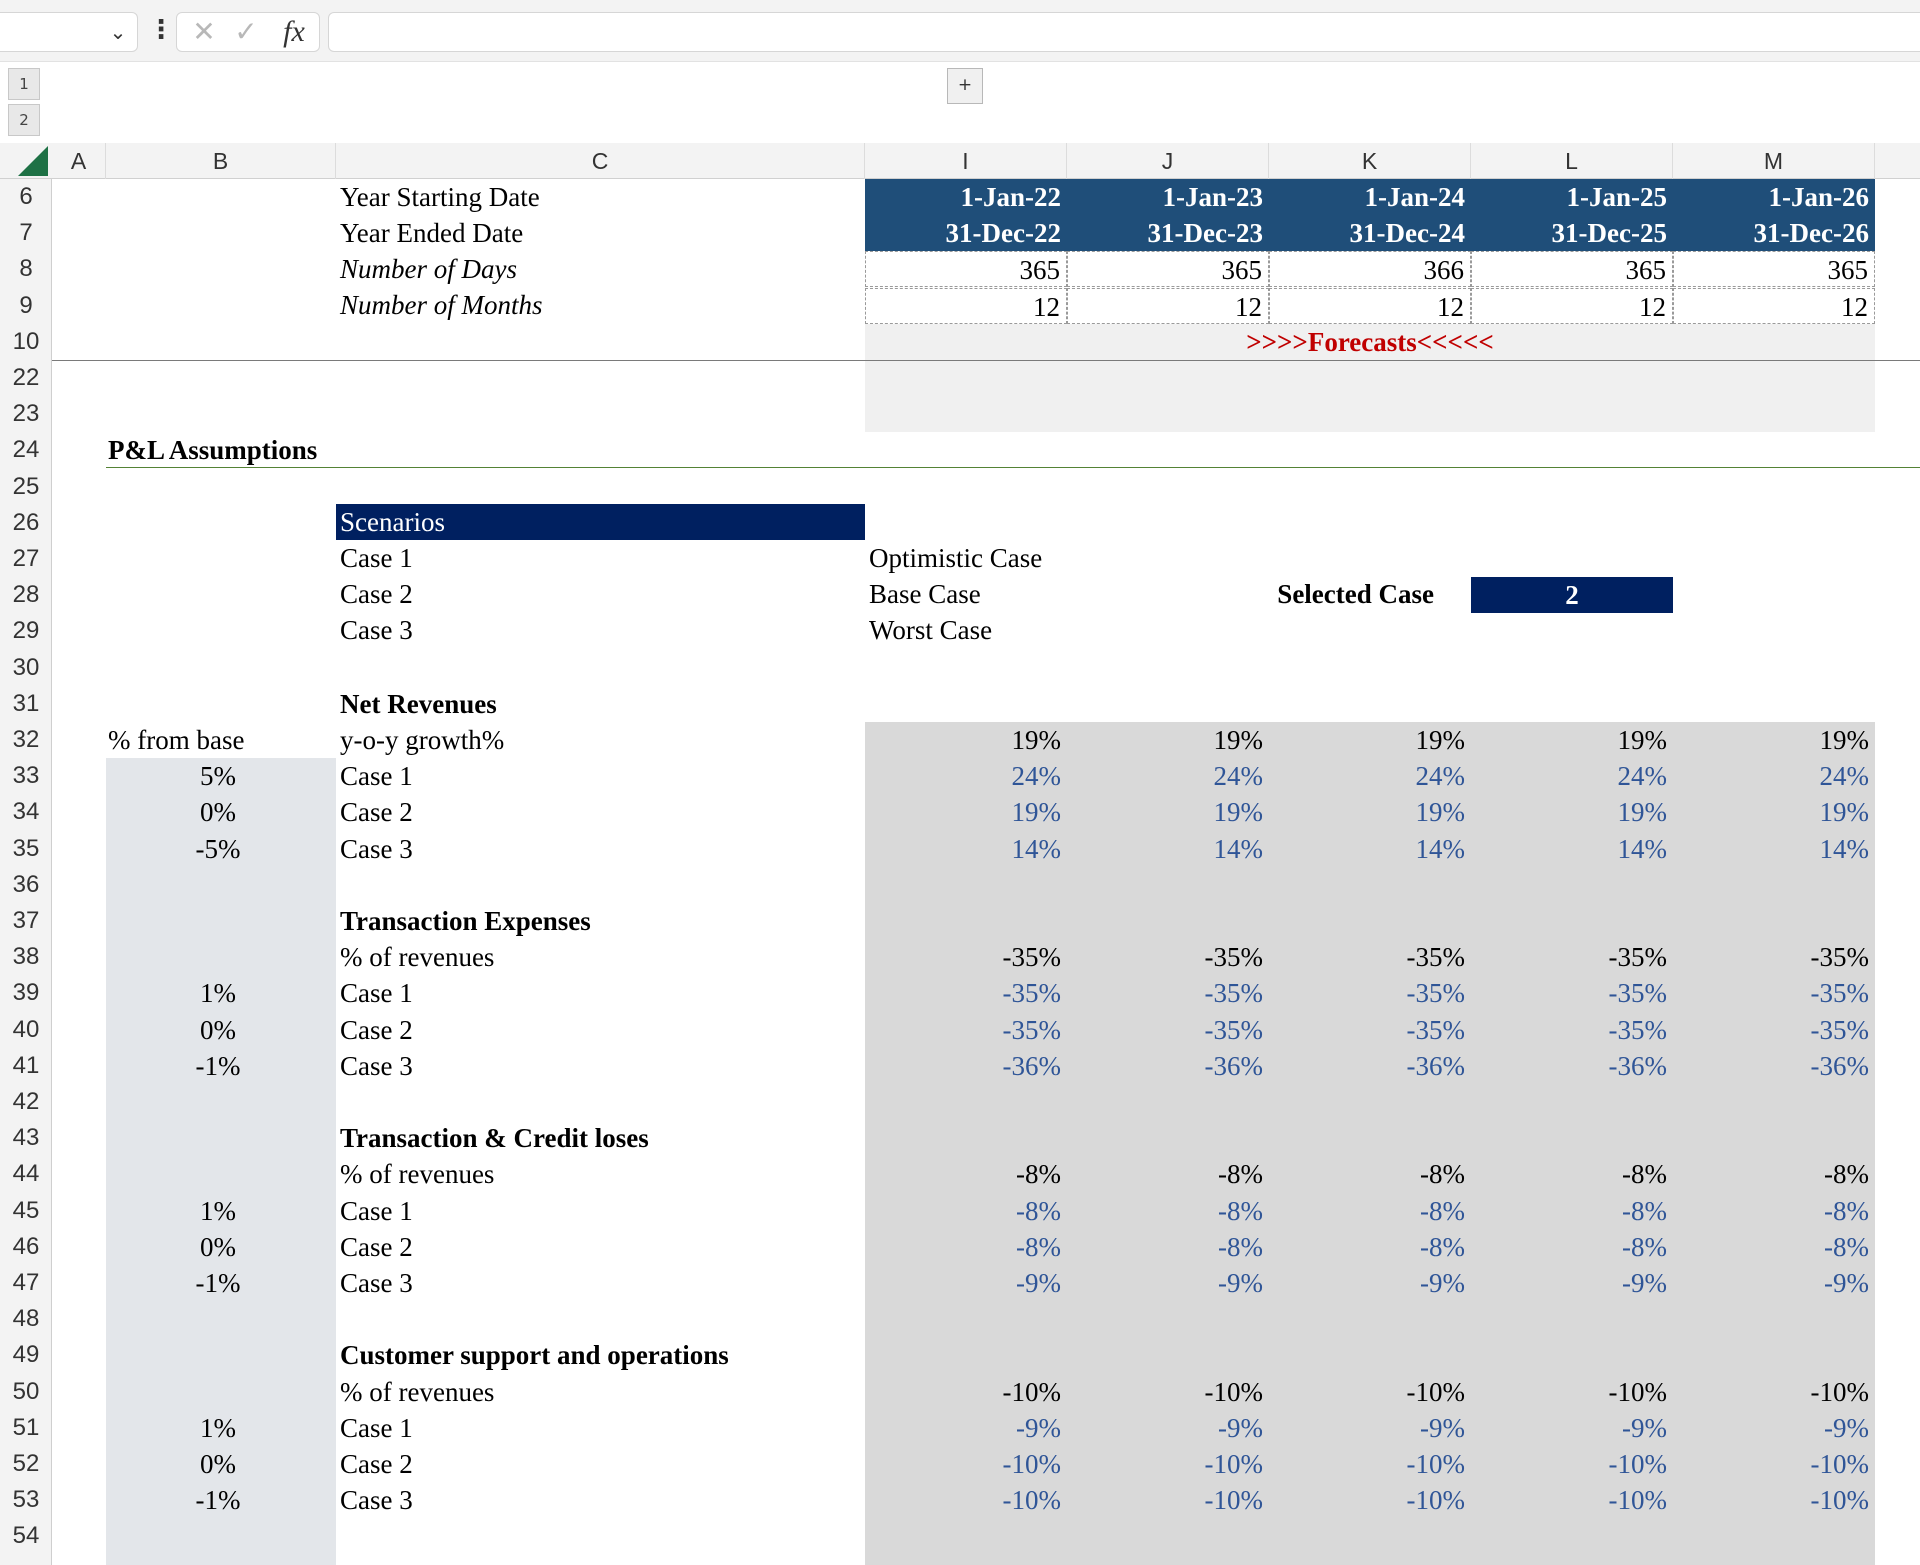 This screenshot has height=1565, width=1920. Describe the element at coordinates (26, 920) in the screenshot. I see `row-header: 37` at that location.